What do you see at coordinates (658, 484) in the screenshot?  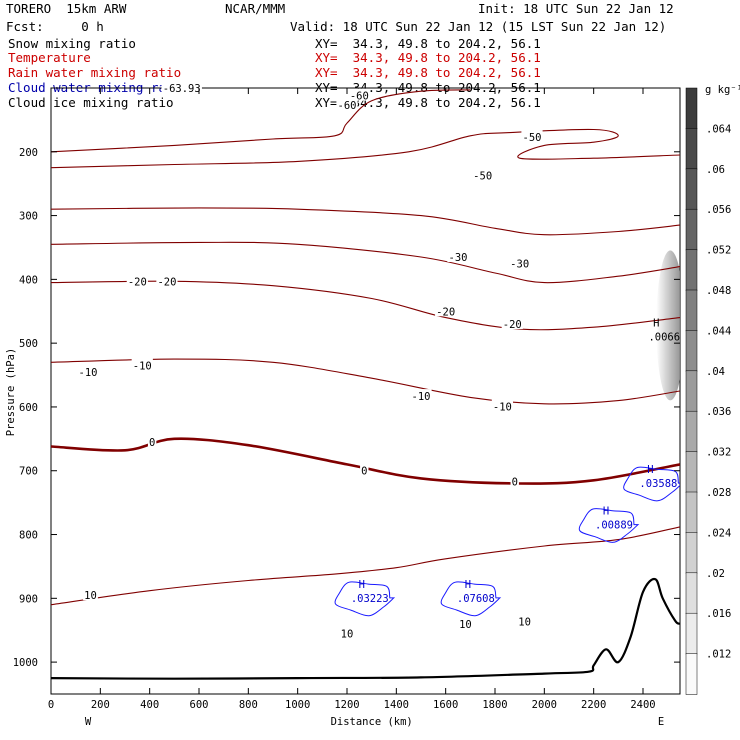 I see `maximum-value: .03588` at bounding box center [658, 484].